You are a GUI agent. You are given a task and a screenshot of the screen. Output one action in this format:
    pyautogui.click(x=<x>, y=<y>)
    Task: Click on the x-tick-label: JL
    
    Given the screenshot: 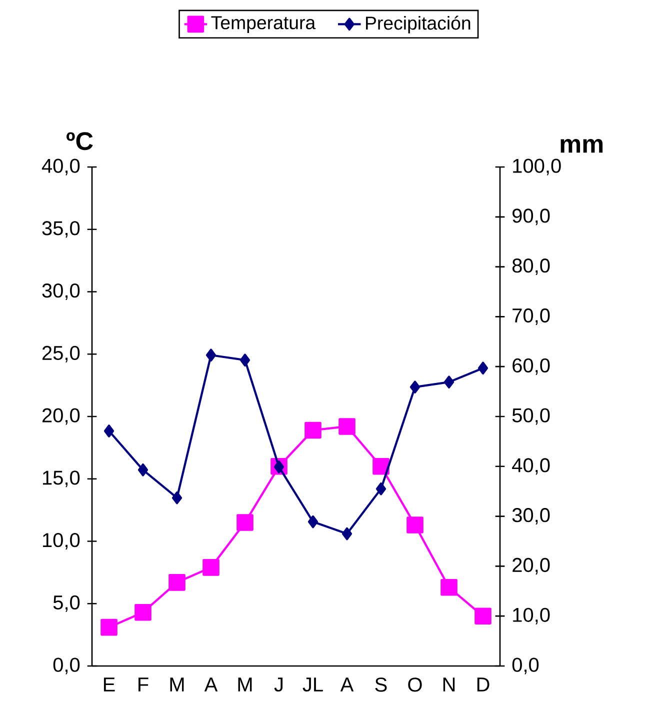 What is the action you would take?
    pyautogui.click(x=312, y=685)
    